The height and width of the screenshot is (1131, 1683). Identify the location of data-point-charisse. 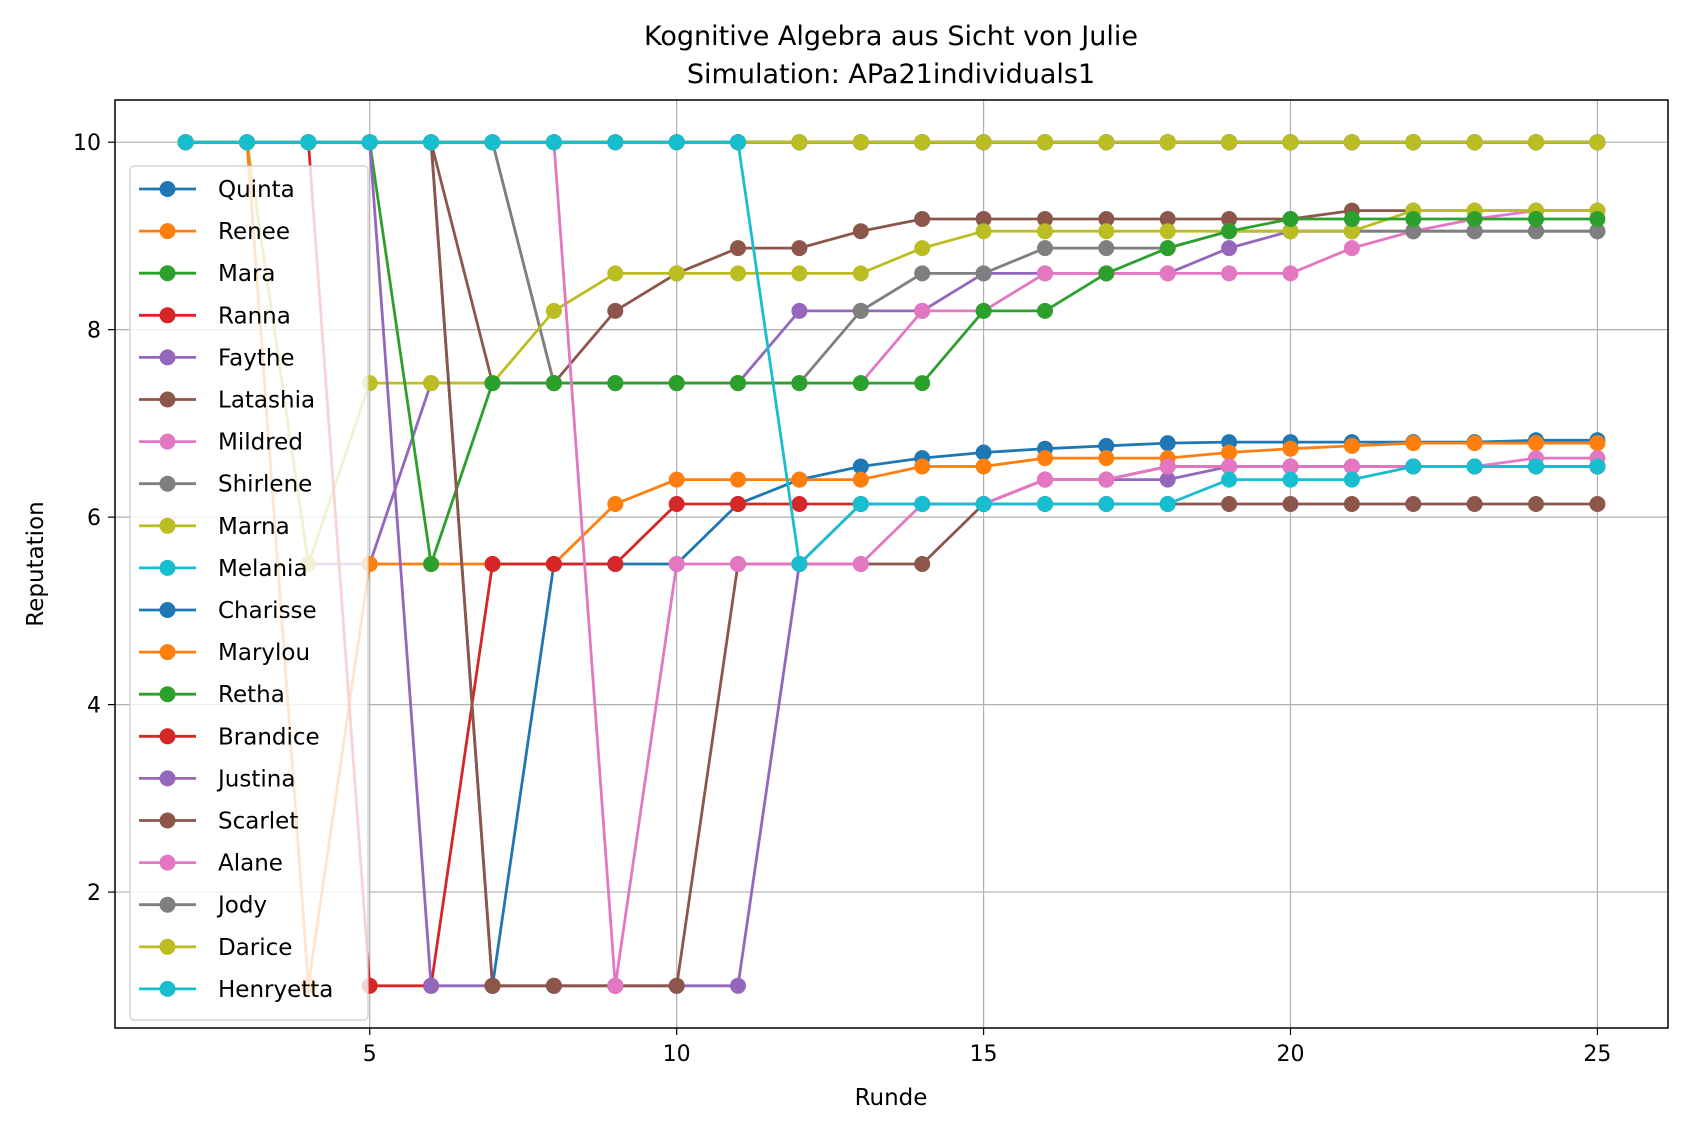
(860, 466).